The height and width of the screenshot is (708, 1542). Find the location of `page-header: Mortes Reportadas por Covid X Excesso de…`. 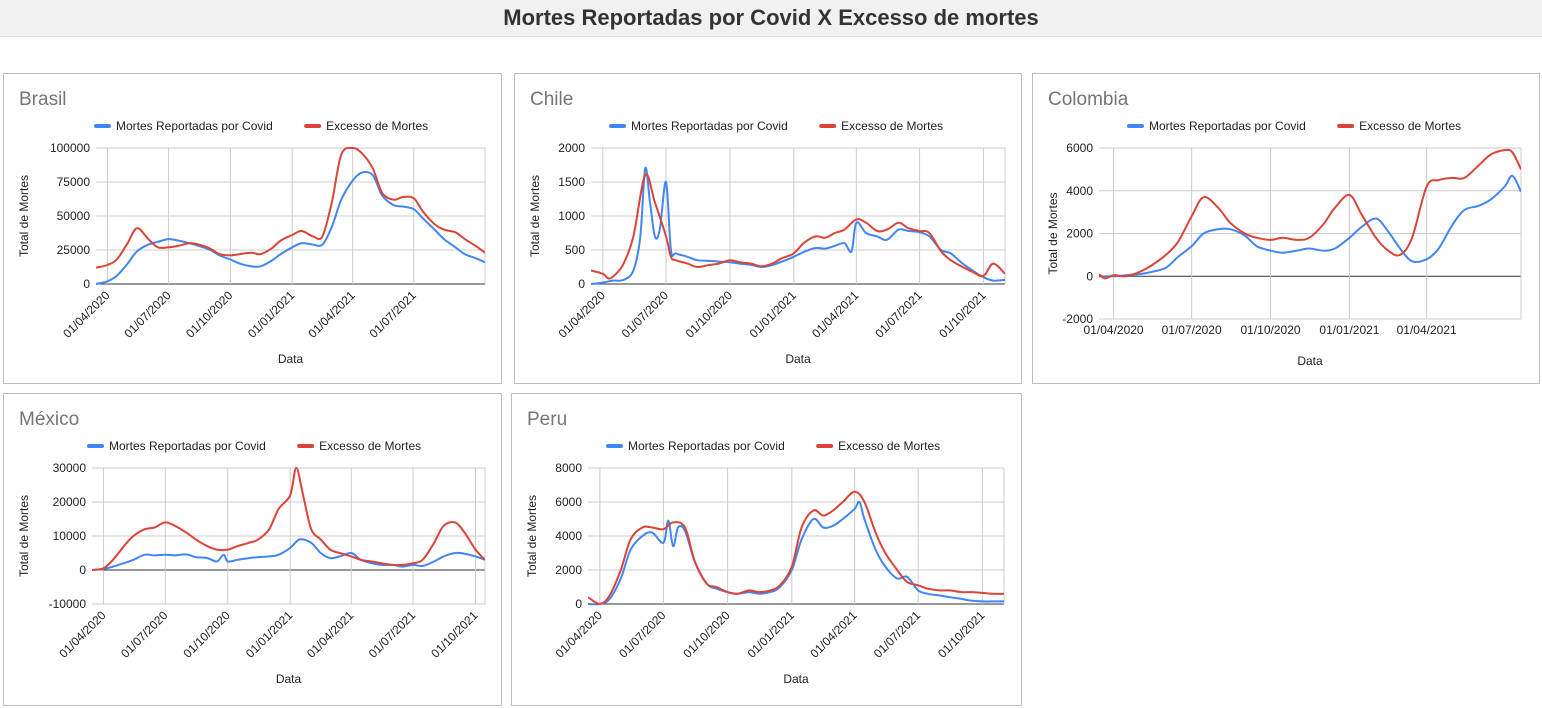

page-header: Mortes Reportadas por Covid X Excesso de… is located at coordinates (771, 18).